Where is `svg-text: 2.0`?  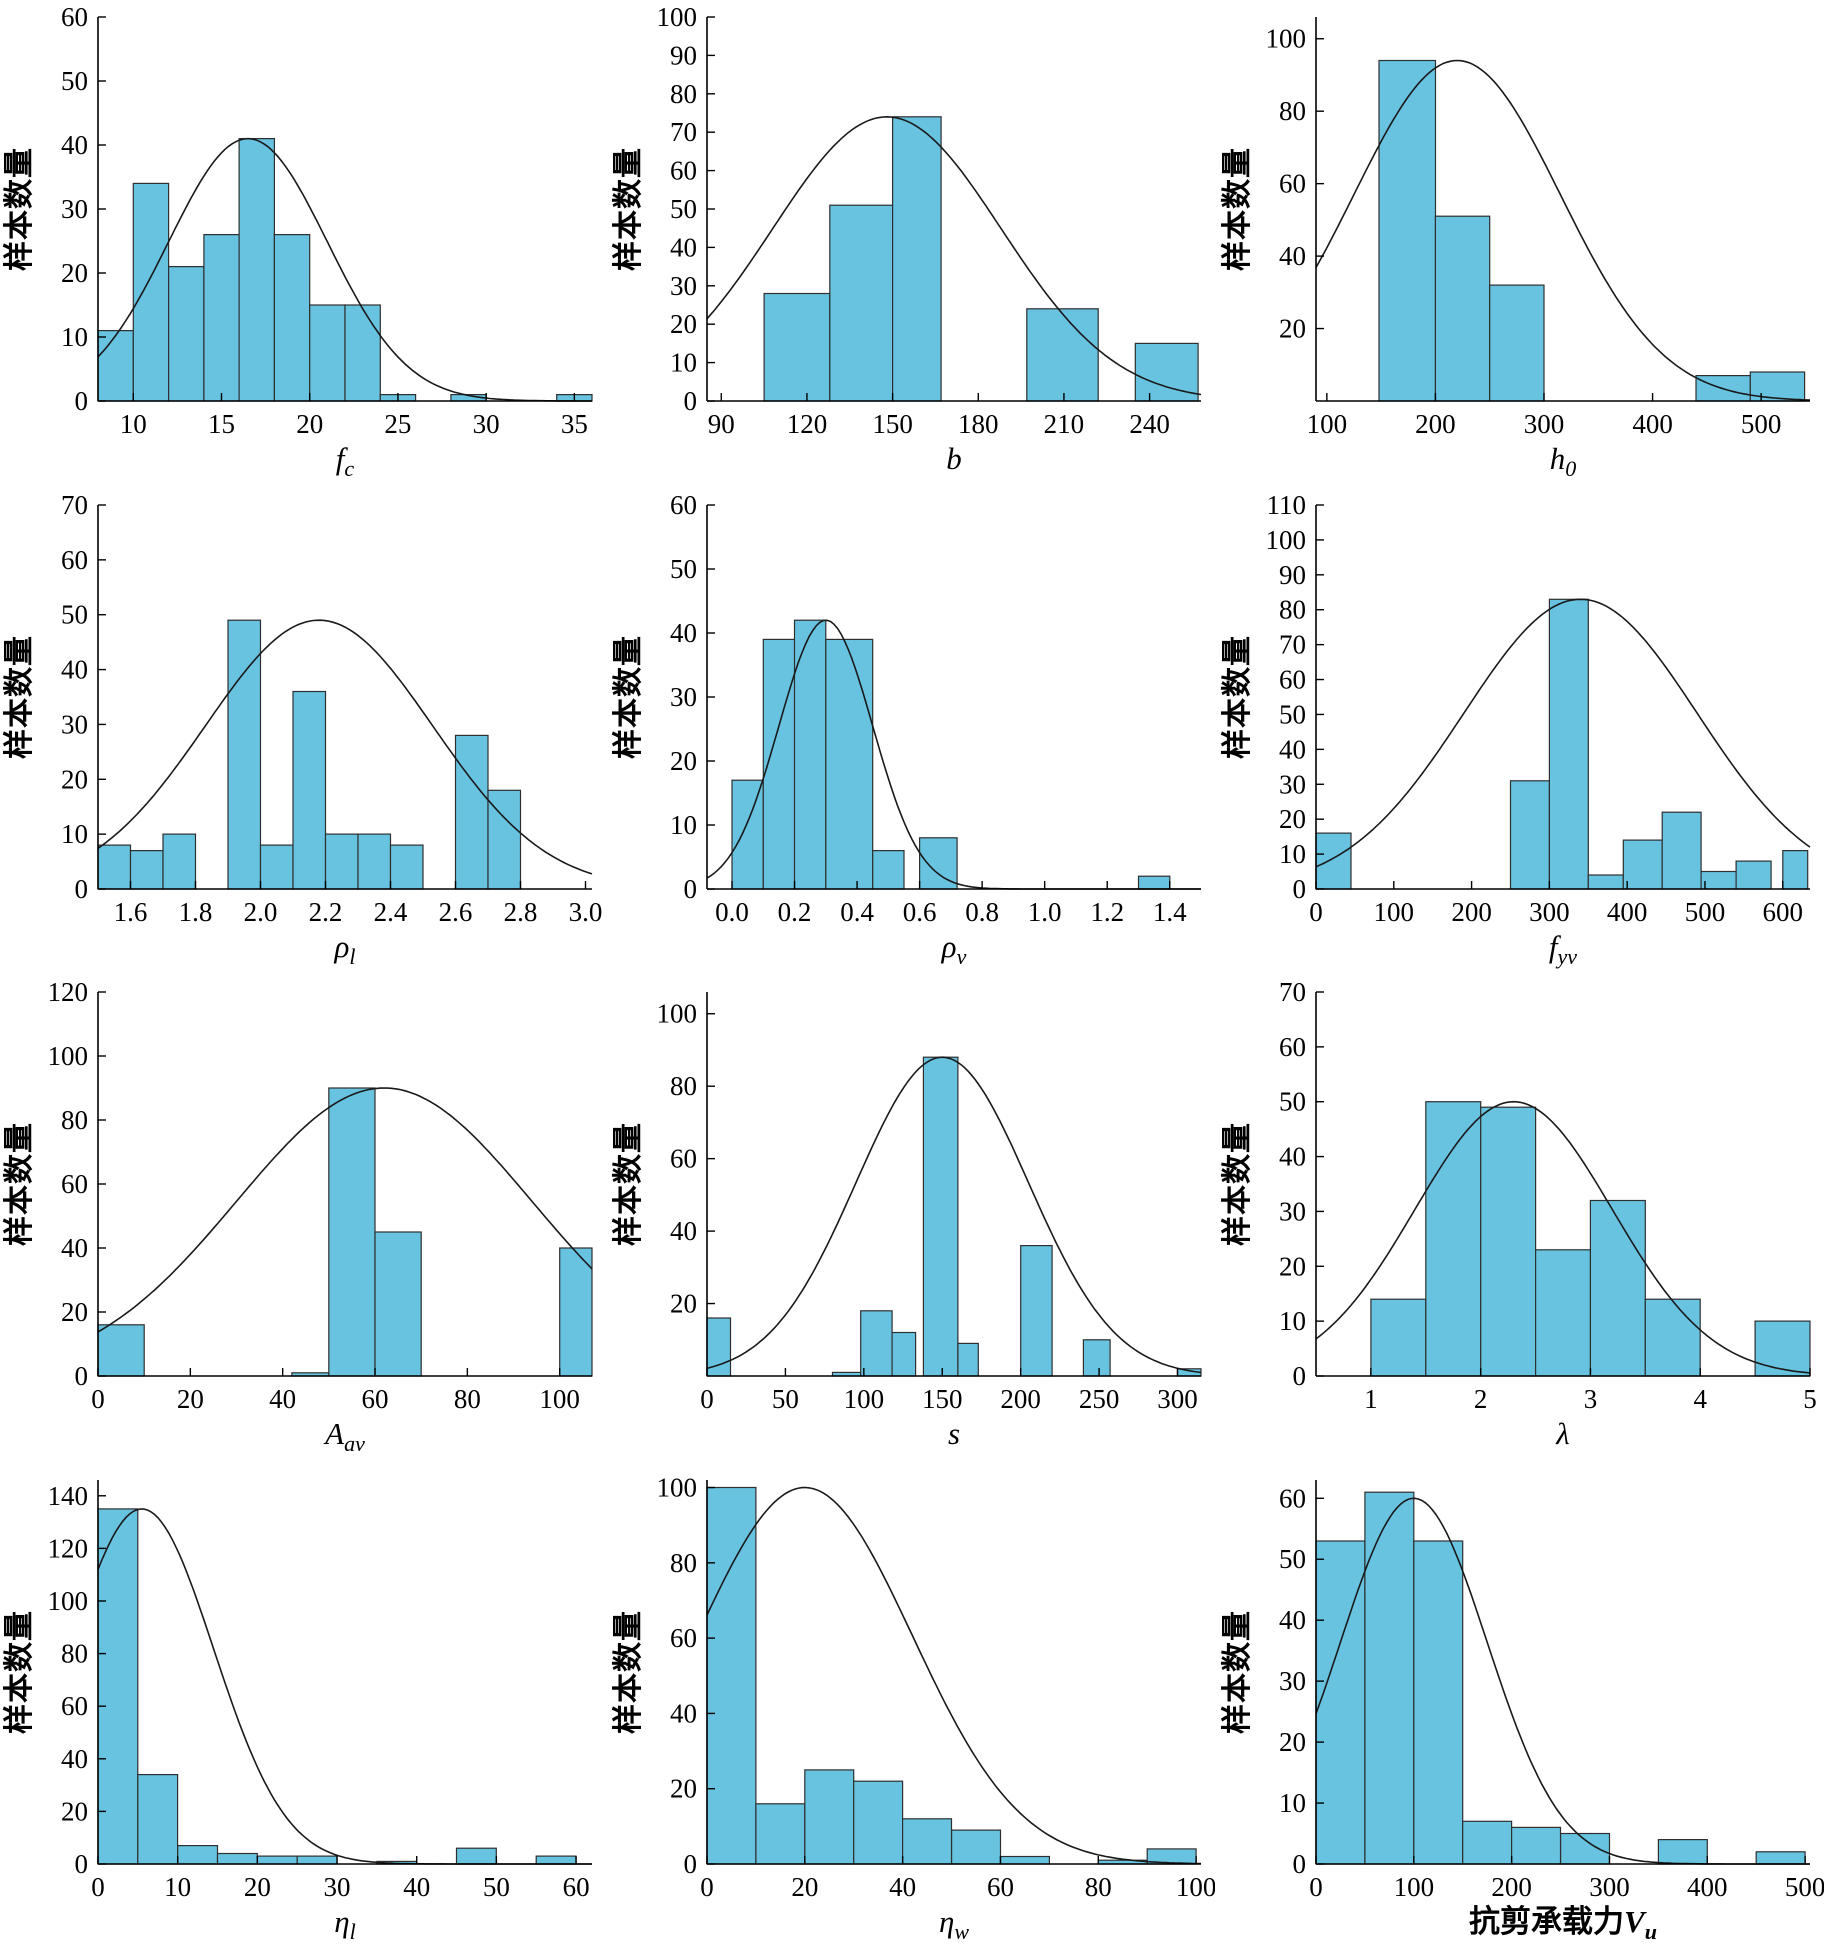
svg-text: 2.0 is located at coordinates (261, 912).